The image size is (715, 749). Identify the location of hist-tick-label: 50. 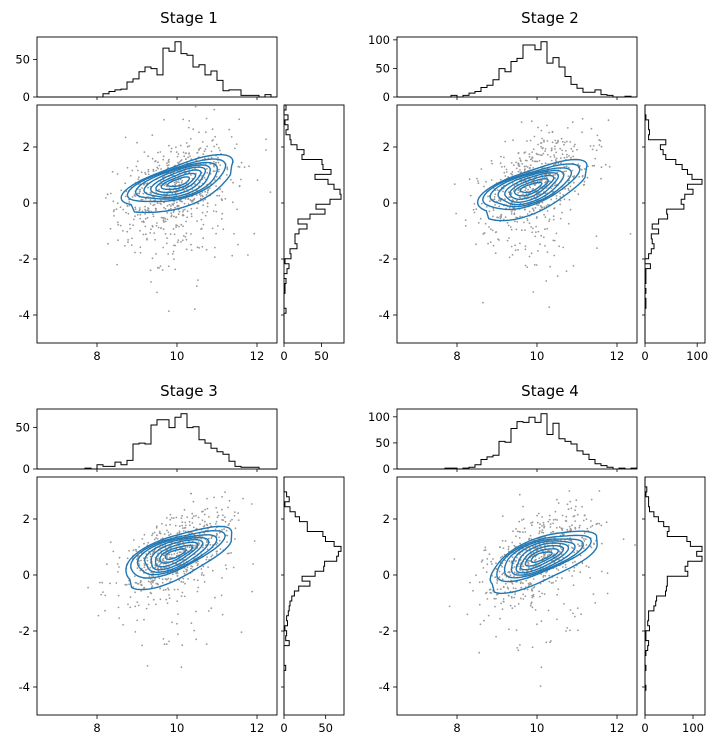
(382, 443).